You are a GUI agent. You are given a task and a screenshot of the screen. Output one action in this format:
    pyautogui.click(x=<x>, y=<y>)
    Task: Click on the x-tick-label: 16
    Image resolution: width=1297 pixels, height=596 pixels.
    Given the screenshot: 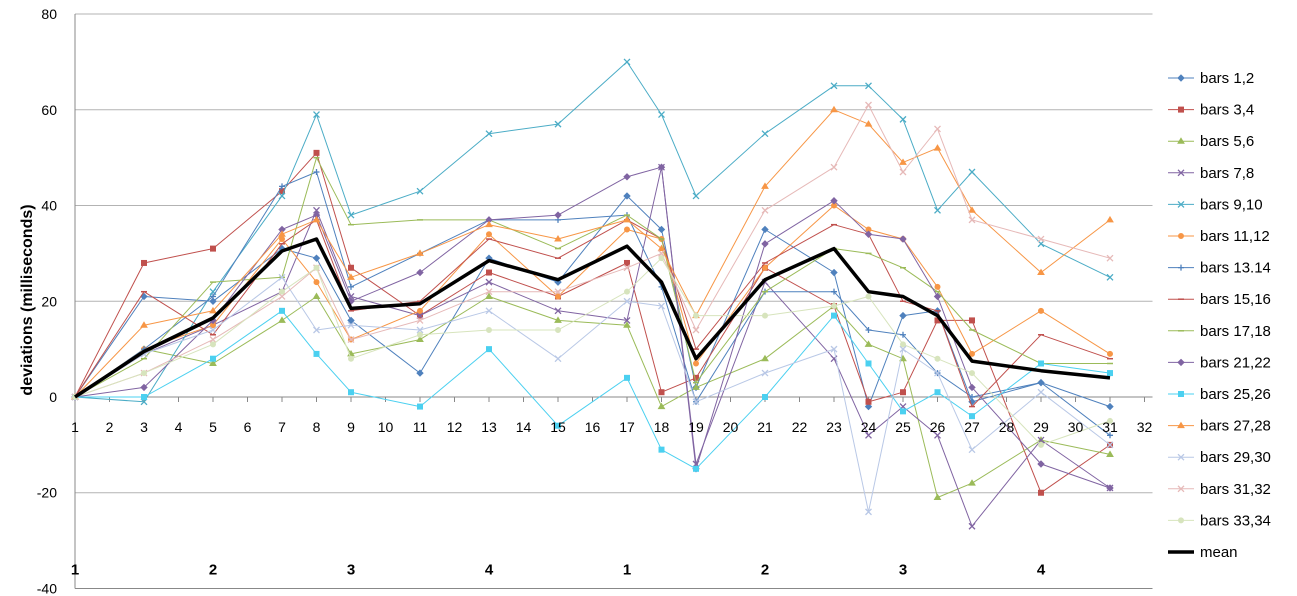 What is the action you would take?
    pyautogui.click(x=593, y=427)
    